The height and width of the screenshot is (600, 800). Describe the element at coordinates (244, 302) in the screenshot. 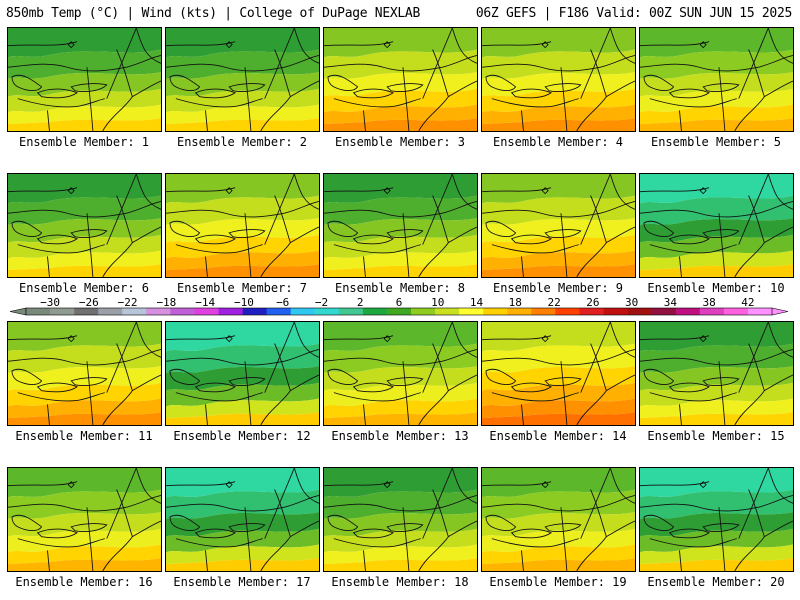

I see `colorbar-tick-label: −10` at that location.